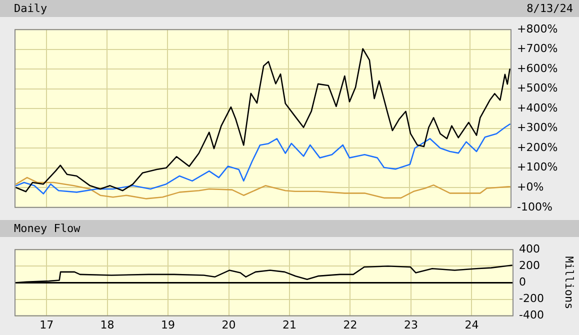  I want to click on y-tick-label: +100%, so click(537, 167).